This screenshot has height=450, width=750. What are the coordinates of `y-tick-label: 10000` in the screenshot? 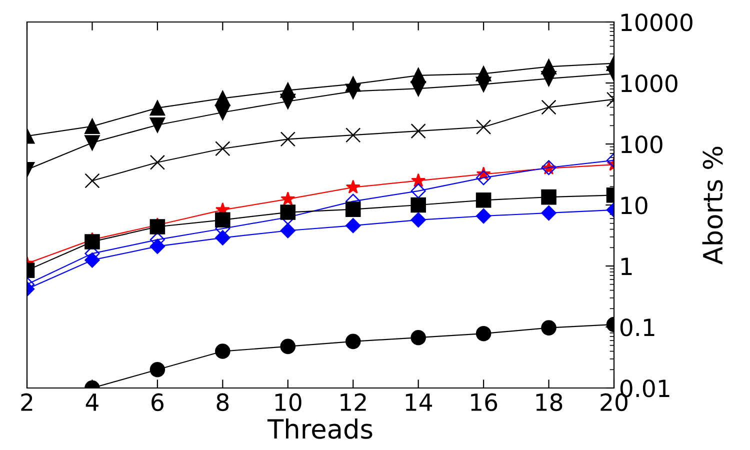 It's located at (656, 22).